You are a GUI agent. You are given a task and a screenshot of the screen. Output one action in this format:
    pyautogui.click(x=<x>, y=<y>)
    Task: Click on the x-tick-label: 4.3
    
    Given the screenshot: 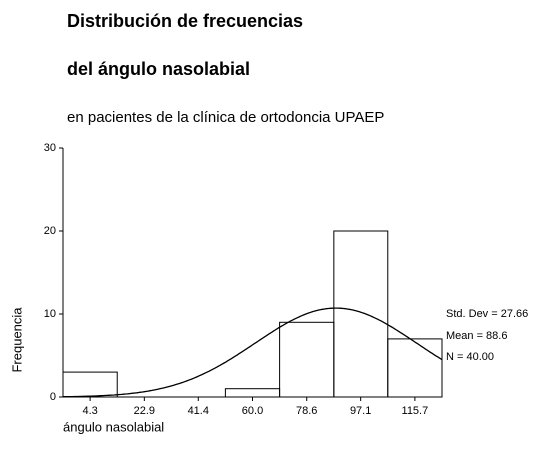 What is the action you would take?
    pyautogui.click(x=89, y=411)
    